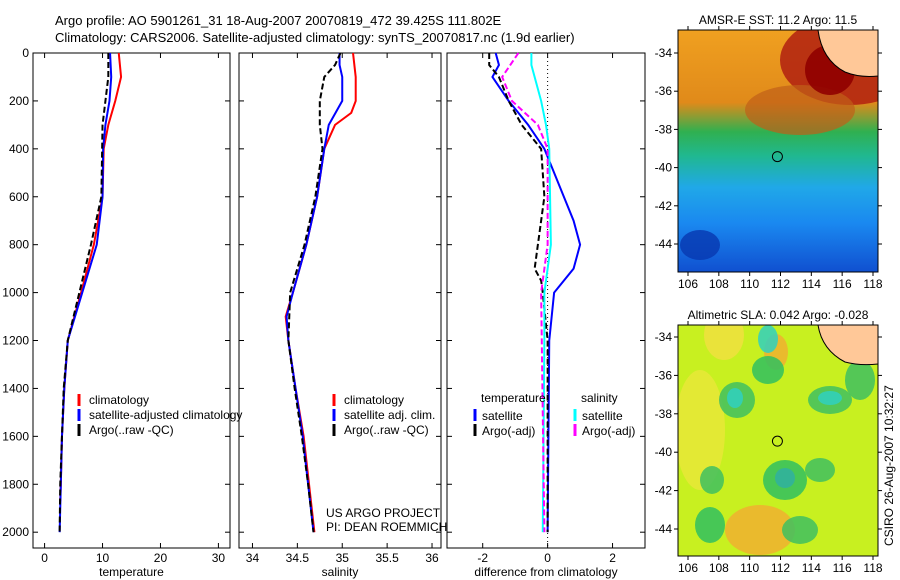  What do you see at coordinates (161, 558) in the screenshot?
I see `x-tick-label: 20` at bounding box center [161, 558].